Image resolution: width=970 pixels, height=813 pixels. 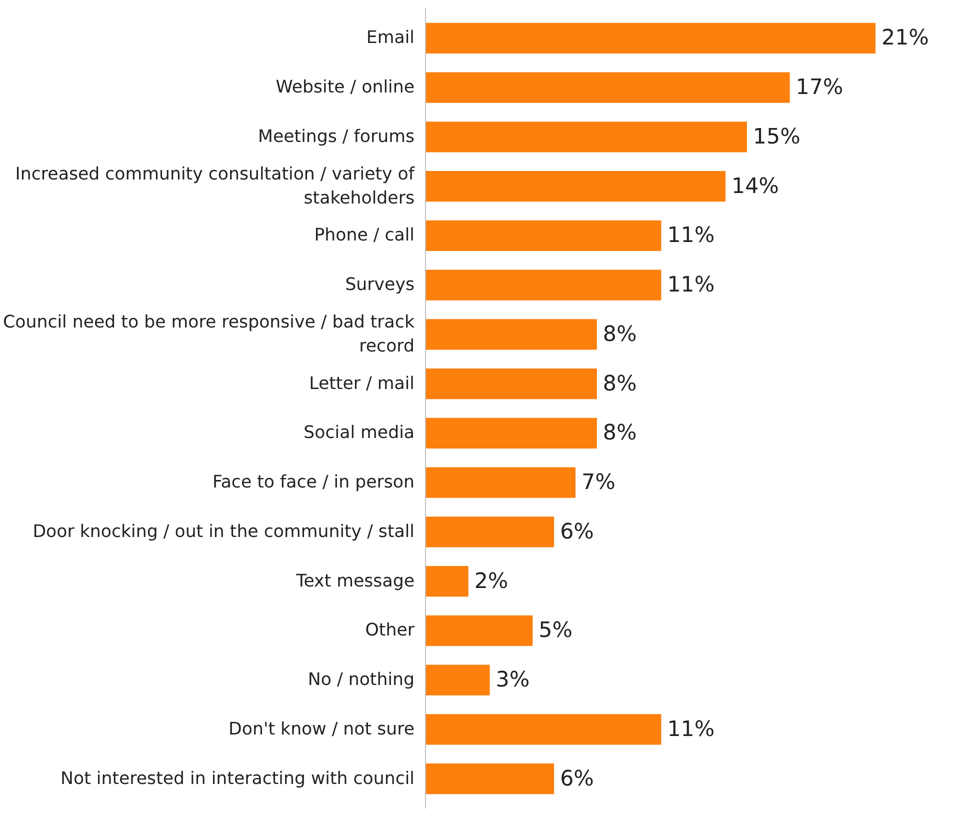 I want to click on data-label: 3%, so click(x=513, y=680).